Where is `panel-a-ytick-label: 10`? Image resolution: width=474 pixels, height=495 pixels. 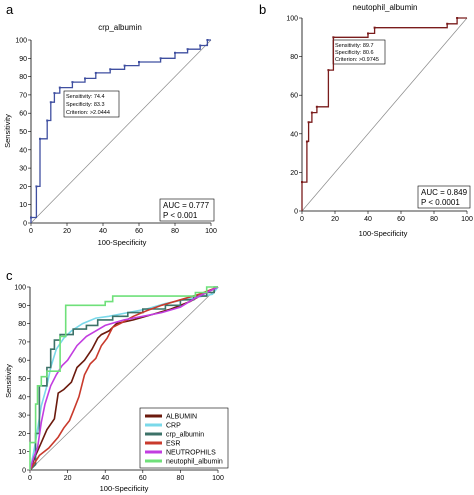
panel-a-ytick-label: 10 is located at coordinates (23, 205).